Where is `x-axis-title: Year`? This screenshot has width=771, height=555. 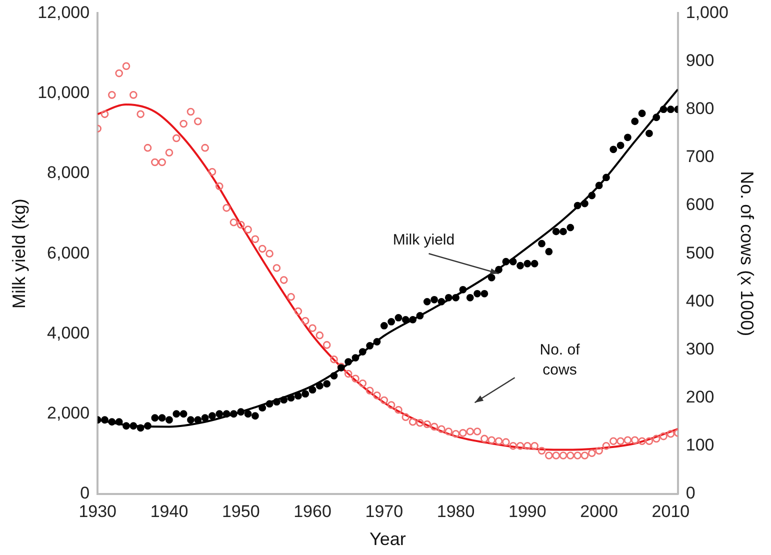
x-axis-title: Year is located at coordinates (388, 539).